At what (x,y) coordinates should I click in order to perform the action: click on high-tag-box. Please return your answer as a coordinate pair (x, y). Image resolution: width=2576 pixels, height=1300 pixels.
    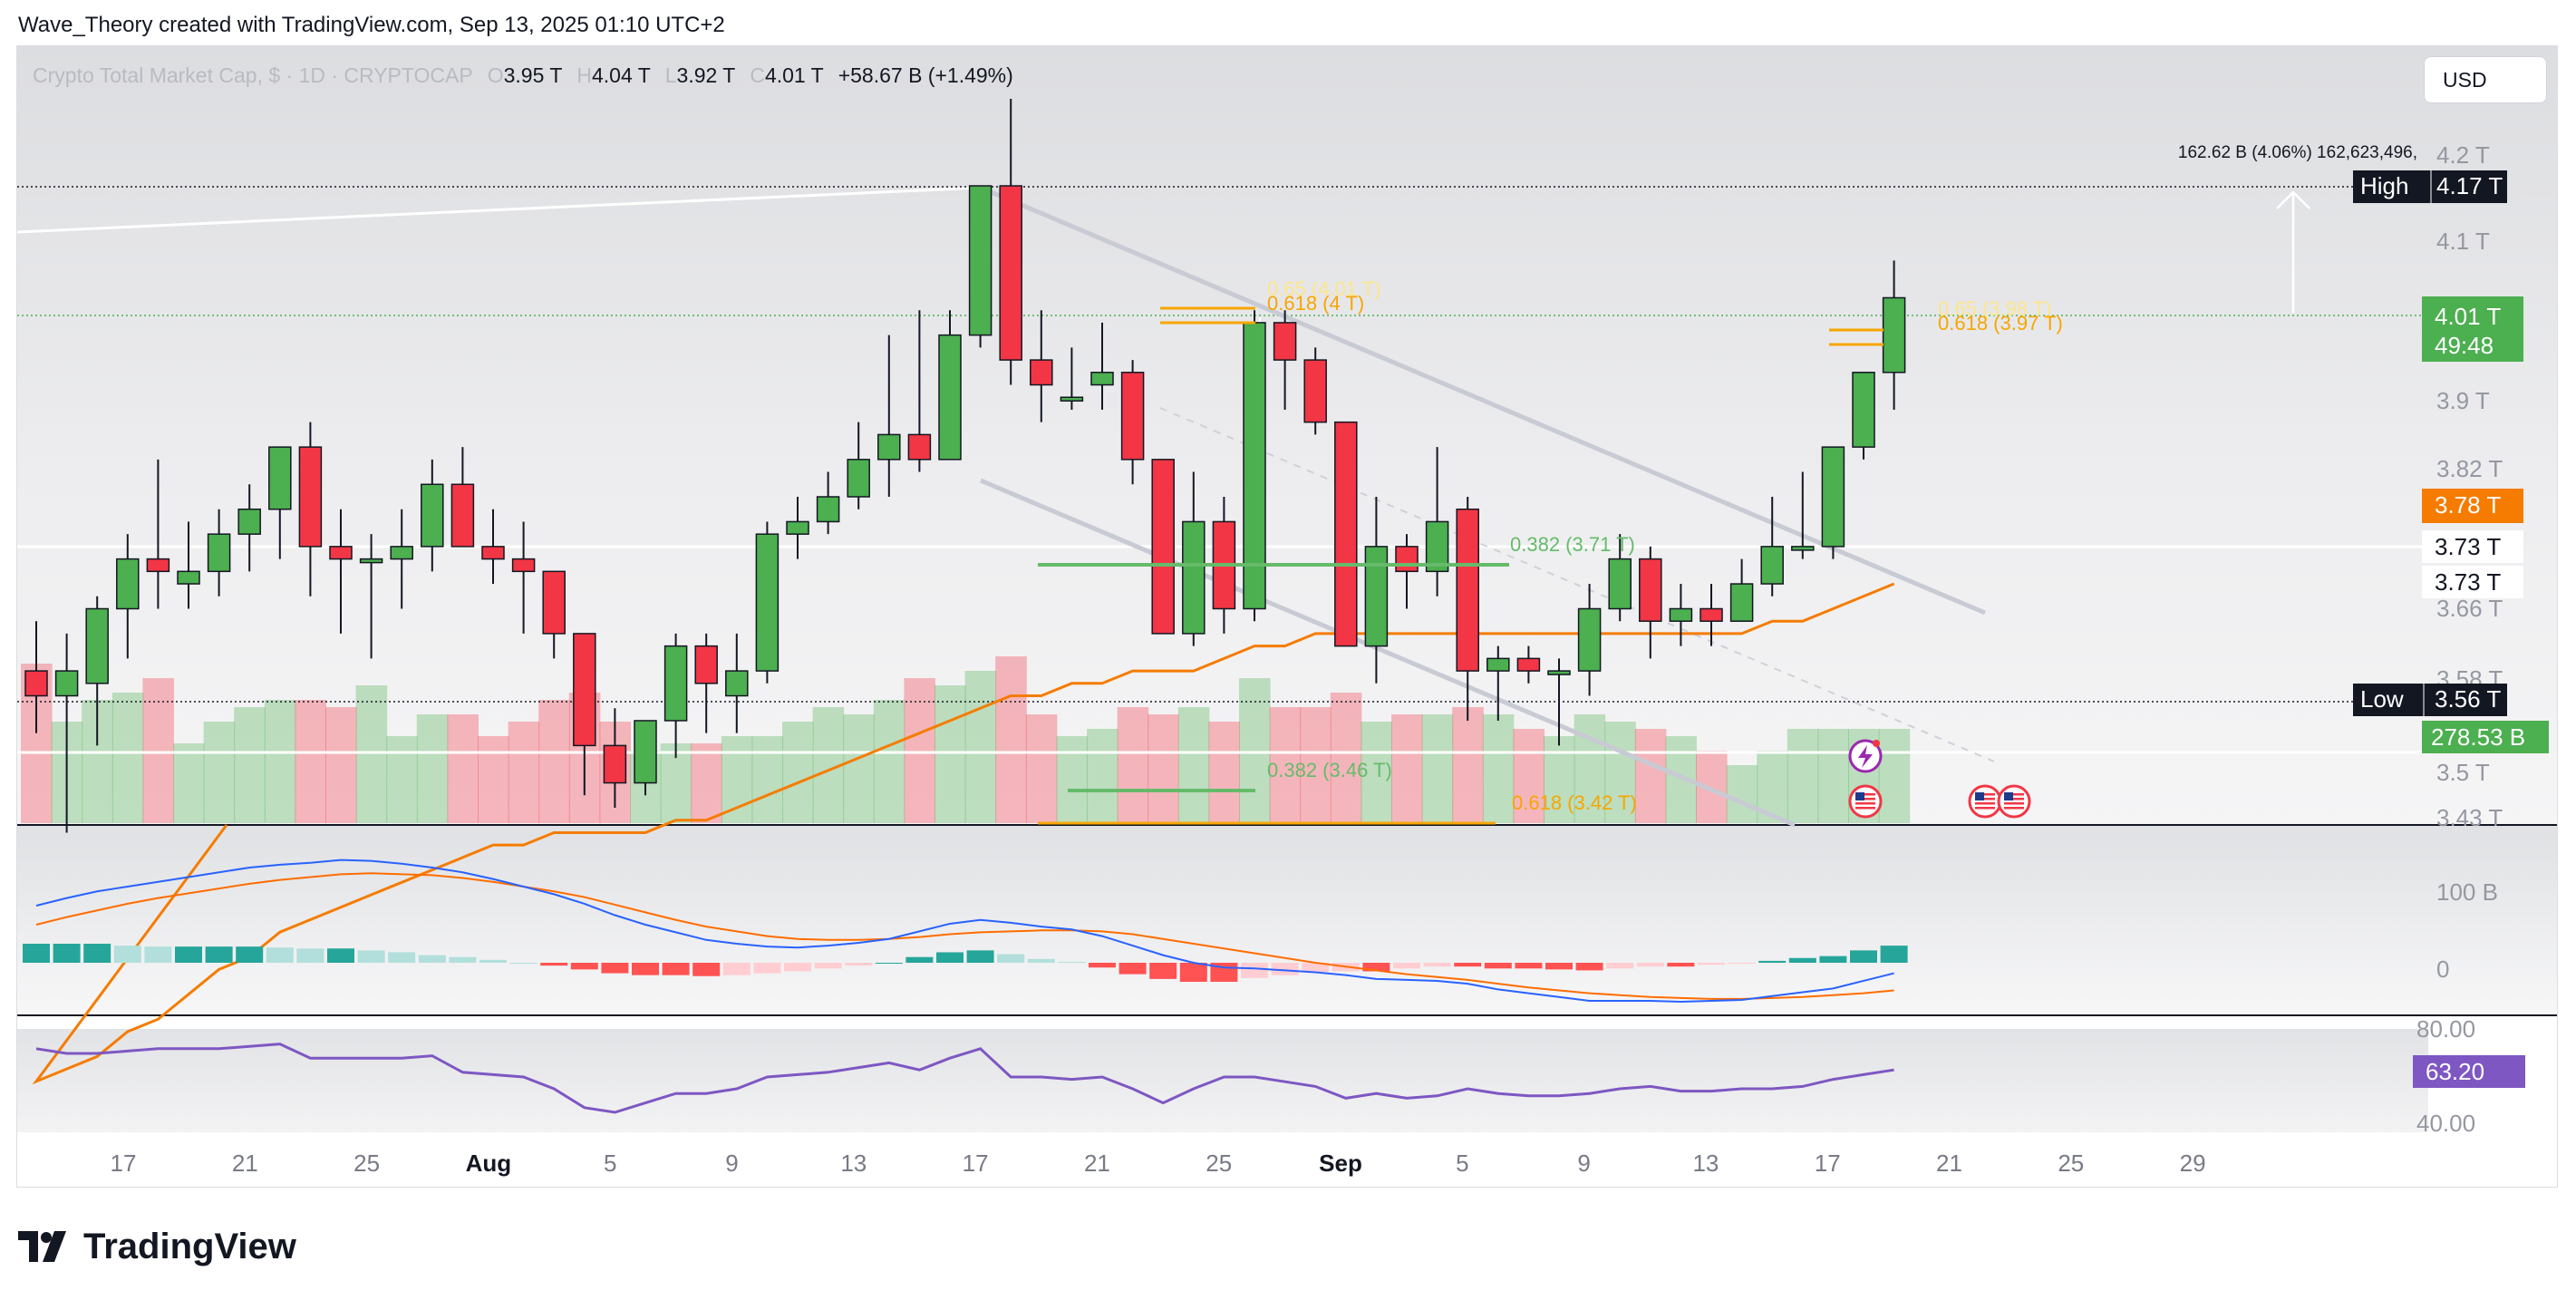
    Looking at the image, I should click on (2430, 186).